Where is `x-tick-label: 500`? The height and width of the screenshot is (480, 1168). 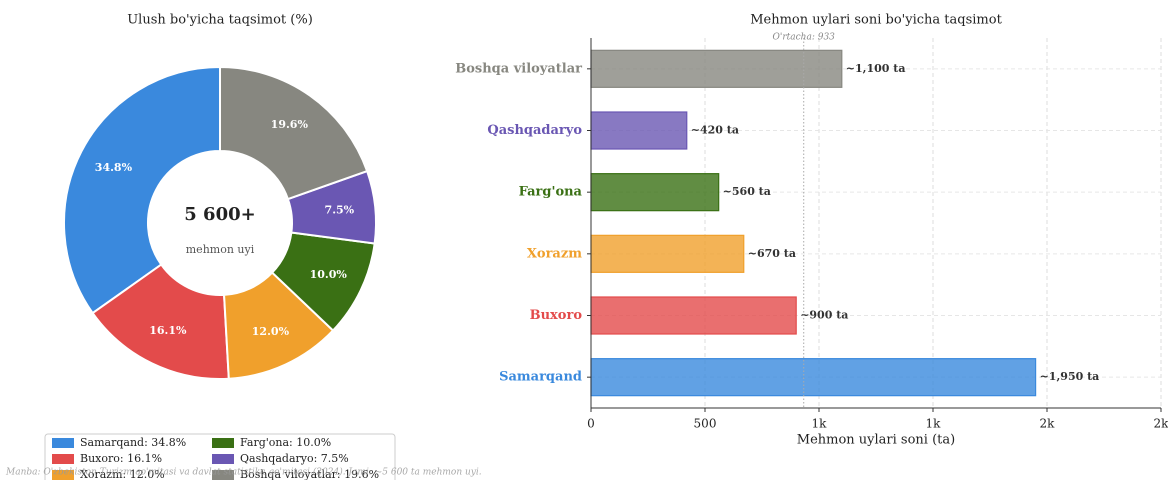 x-tick-label: 500 is located at coordinates (705, 424).